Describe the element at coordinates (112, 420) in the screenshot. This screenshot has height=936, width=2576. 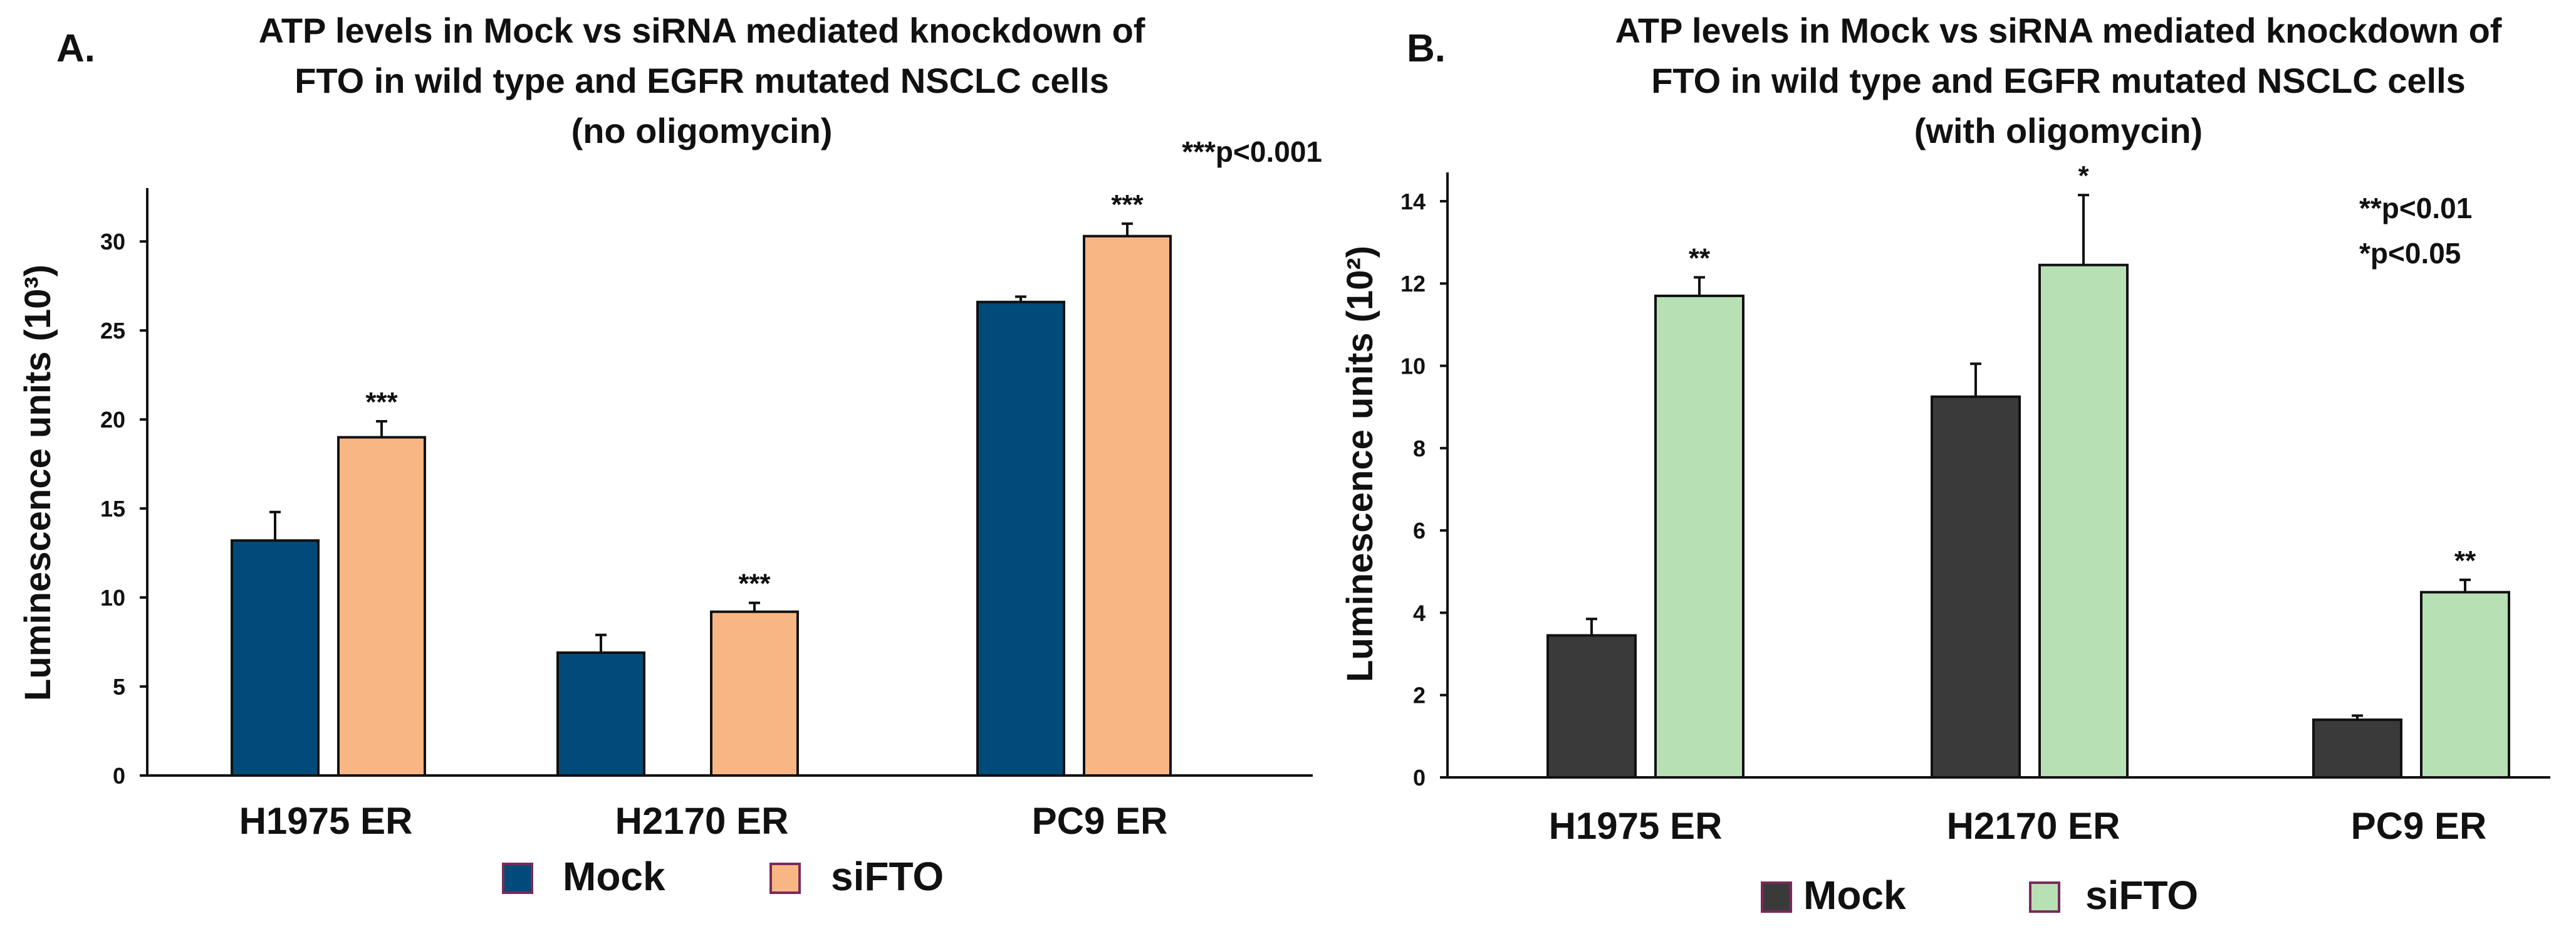
I see `y-tick-label: 20` at that location.